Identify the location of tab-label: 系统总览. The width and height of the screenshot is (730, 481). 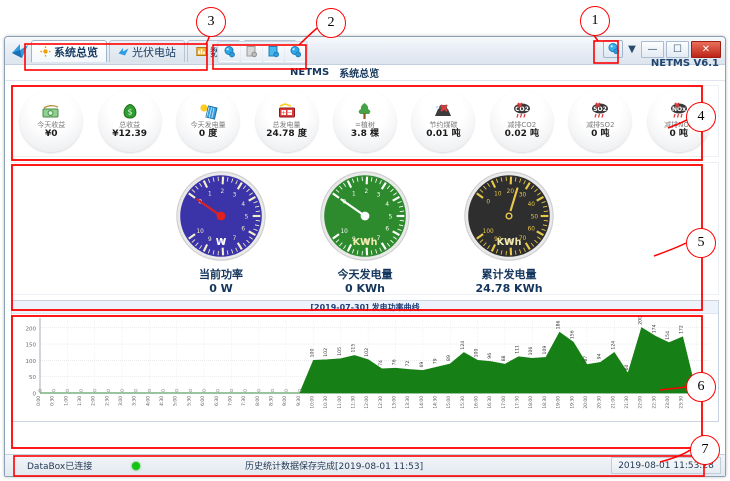
(76, 52).